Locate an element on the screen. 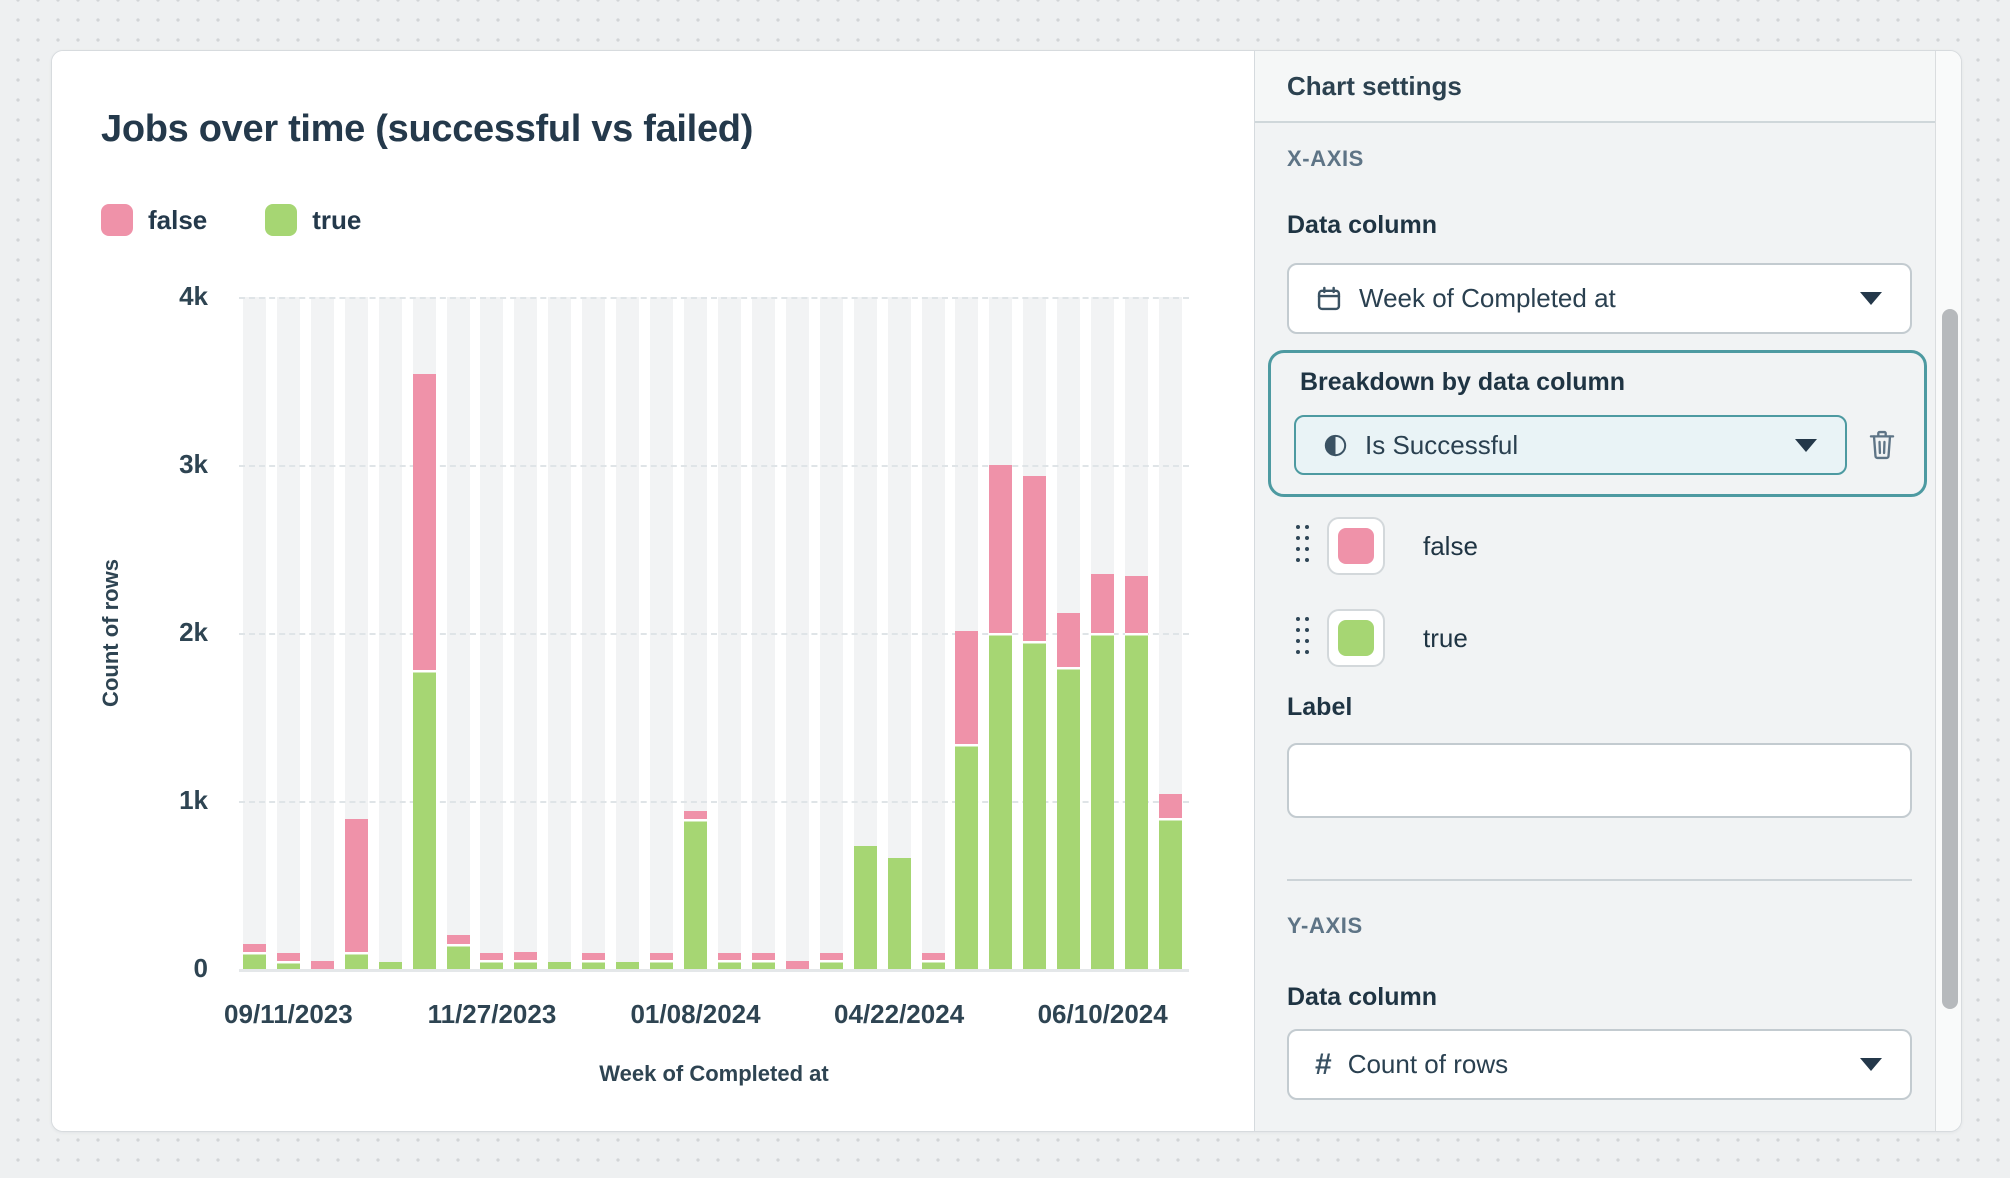  series-color-swatch-true is located at coordinates (1356, 638).